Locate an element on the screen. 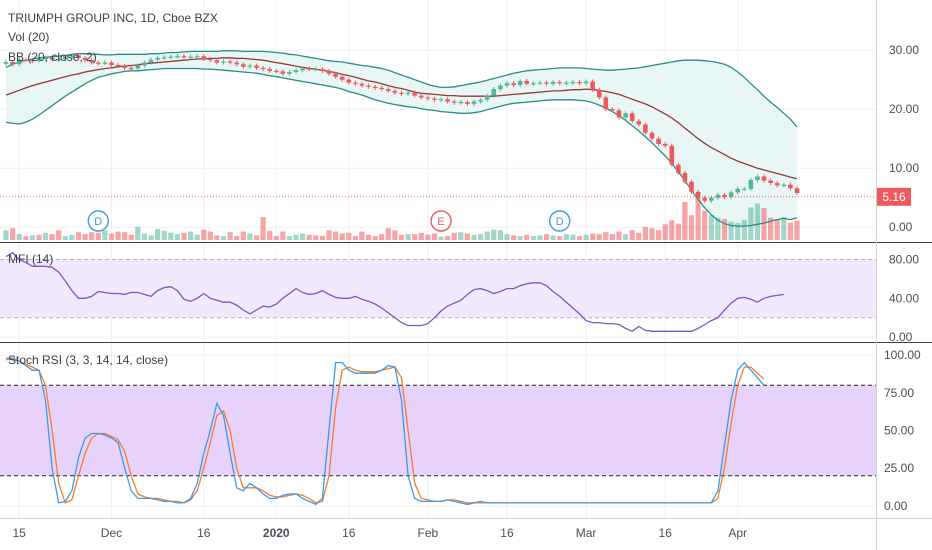  stoch-axis-tick-label: 25.00 is located at coordinates (899, 468).